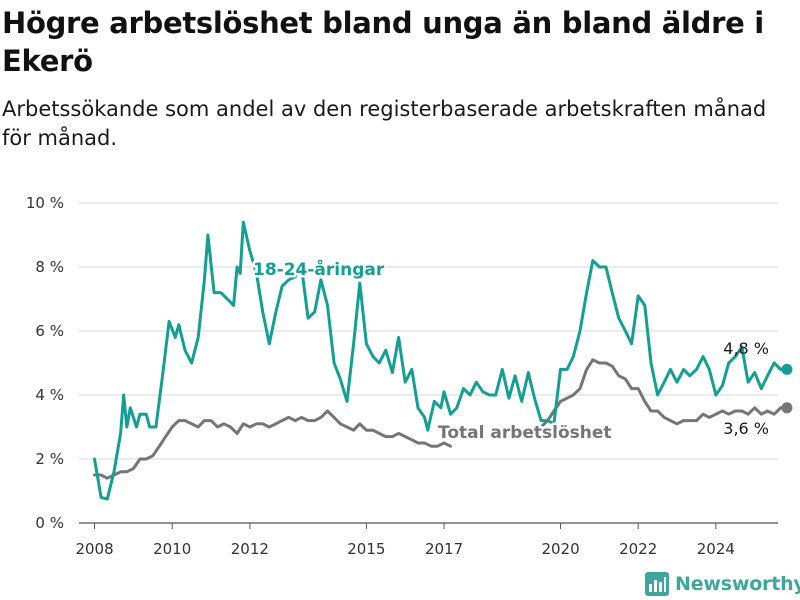  I want to click on x-tick-label: 2010, so click(172, 549).